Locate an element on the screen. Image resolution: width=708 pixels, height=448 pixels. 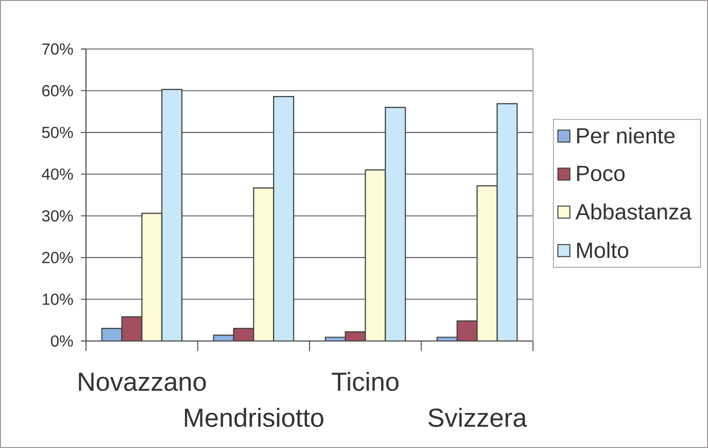
legend-label: Poco is located at coordinates (601, 174).